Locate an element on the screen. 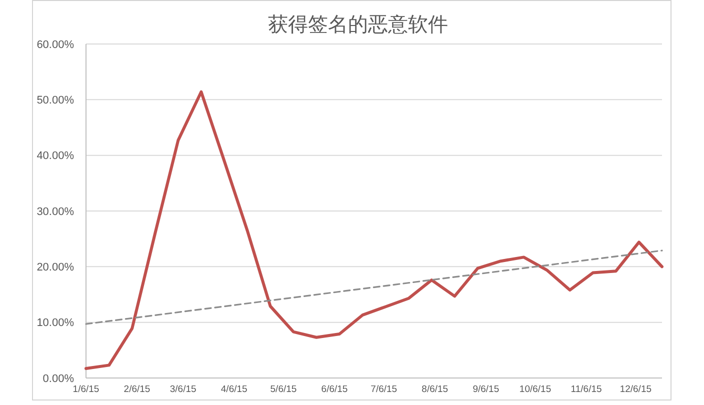  y-tick-label: 0.00% is located at coordinates (58, 378).